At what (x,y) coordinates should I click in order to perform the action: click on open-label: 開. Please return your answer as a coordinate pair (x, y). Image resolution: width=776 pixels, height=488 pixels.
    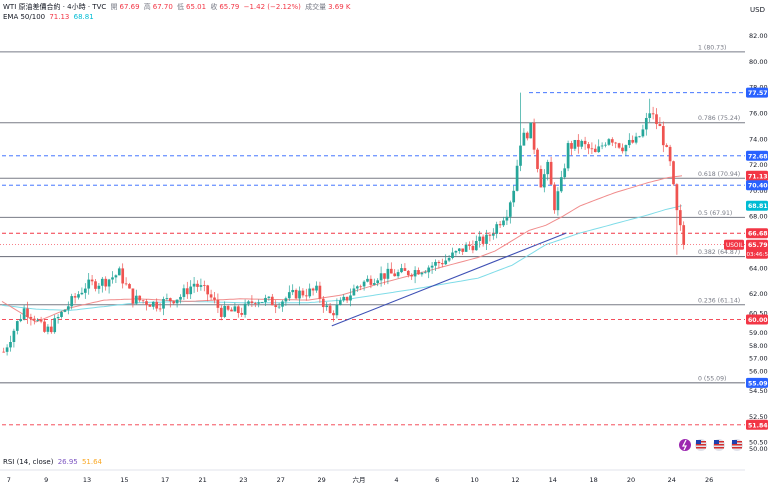
    Looking at the image, I should click on (114, 7).